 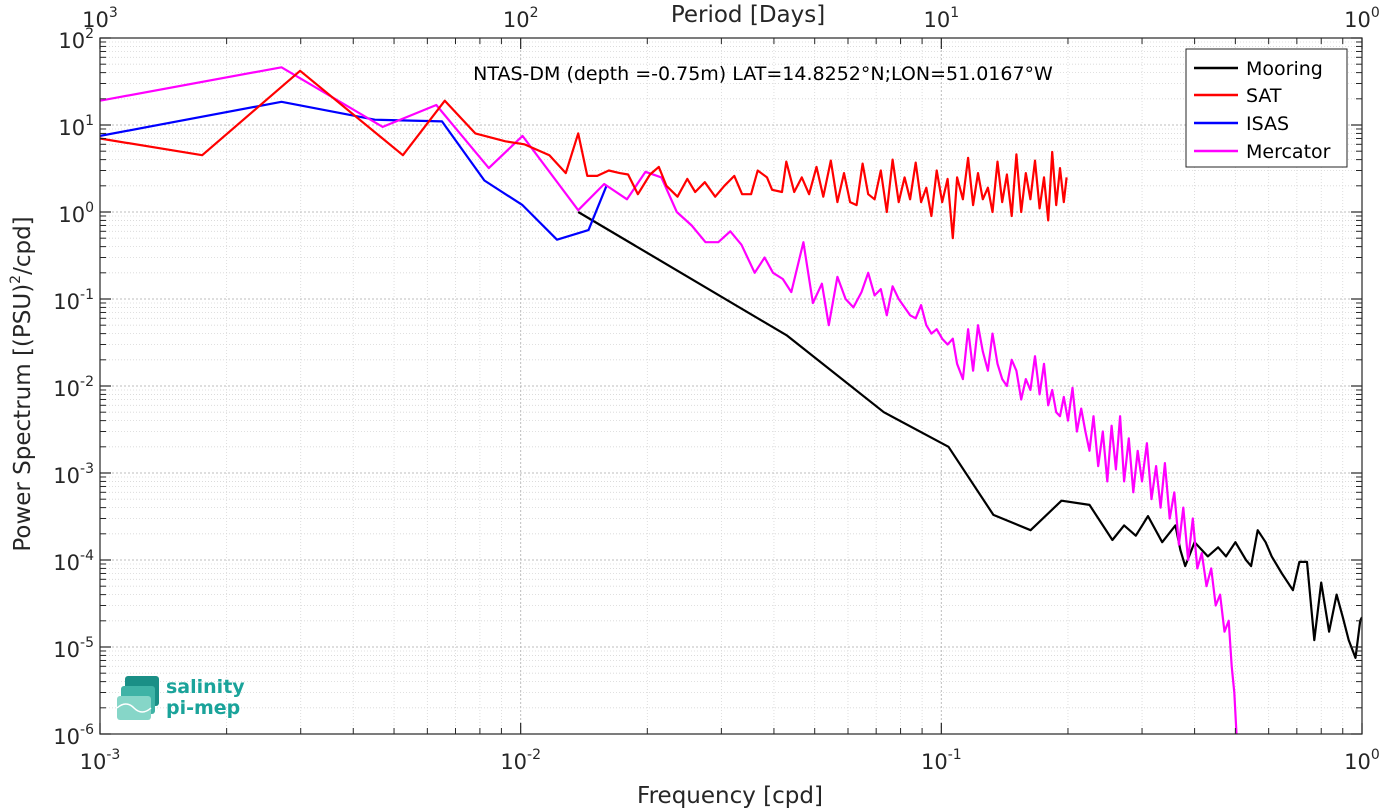 I want to click on legend-label-isas: ISAS, so click(x=1267, y=124).